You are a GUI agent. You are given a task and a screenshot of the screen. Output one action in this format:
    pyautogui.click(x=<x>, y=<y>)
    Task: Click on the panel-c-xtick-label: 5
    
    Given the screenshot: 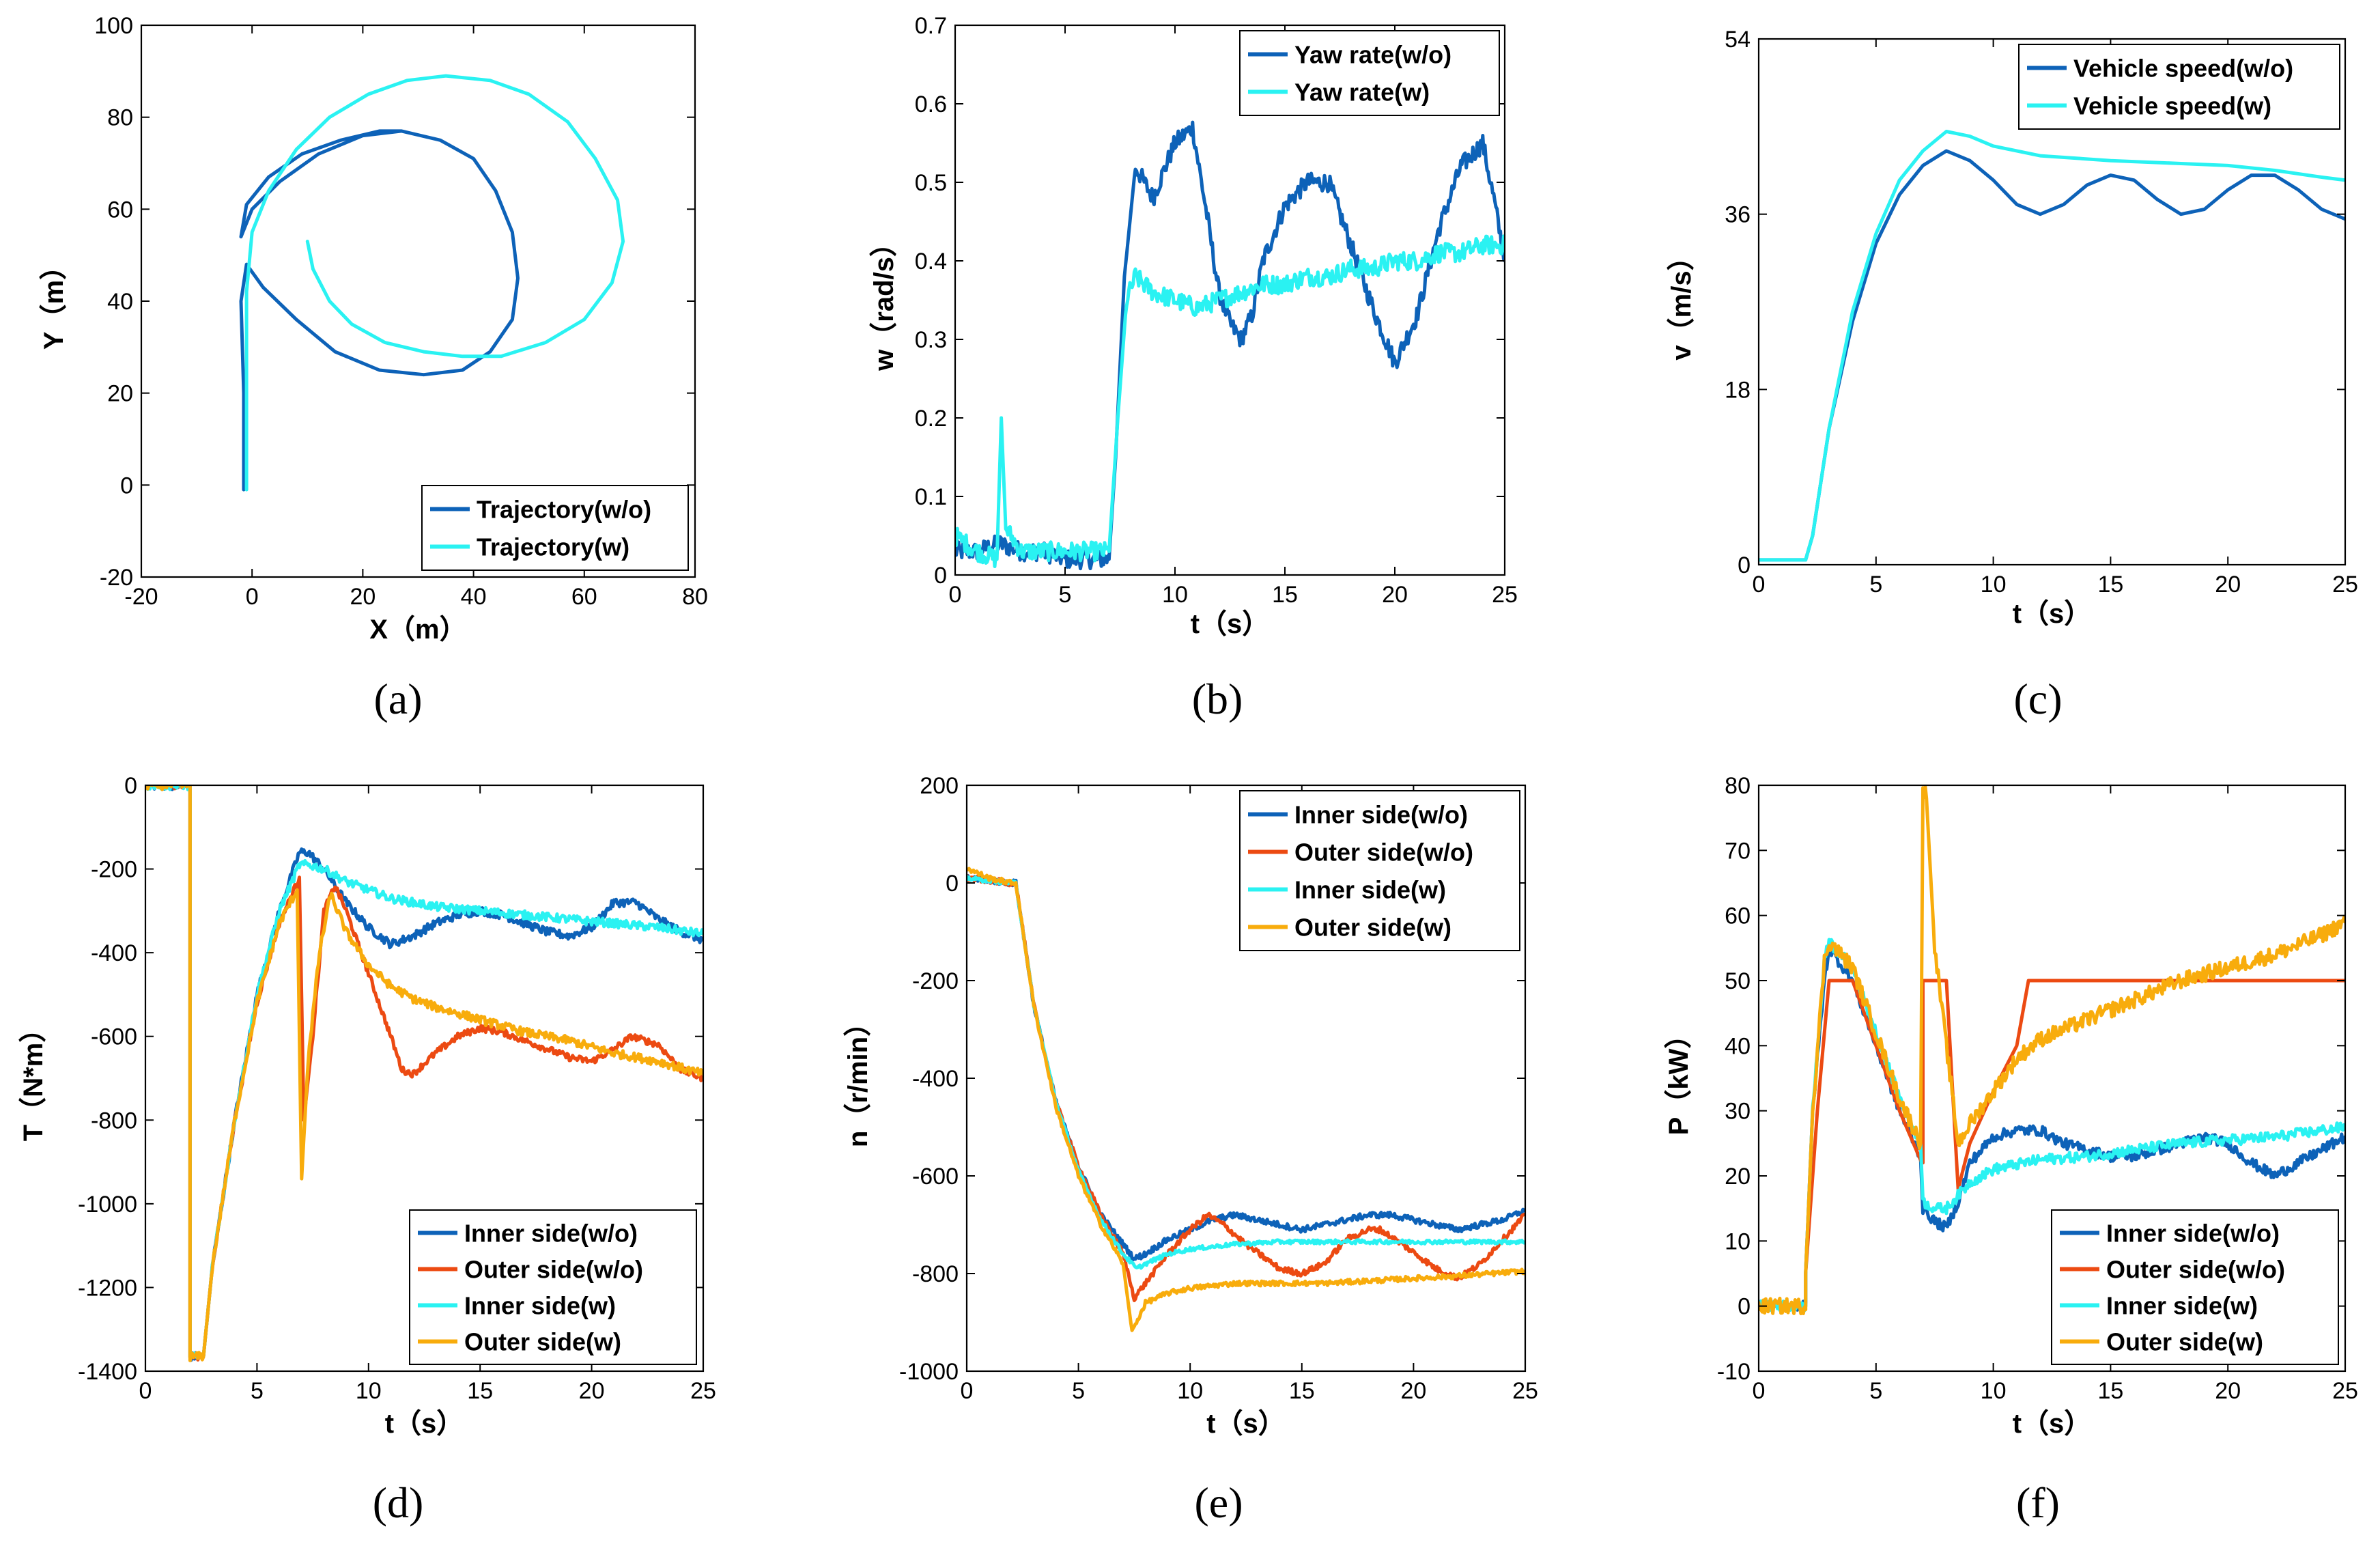 What is the action you would take?
    pyautogui.click(x=1875, y=585)
    